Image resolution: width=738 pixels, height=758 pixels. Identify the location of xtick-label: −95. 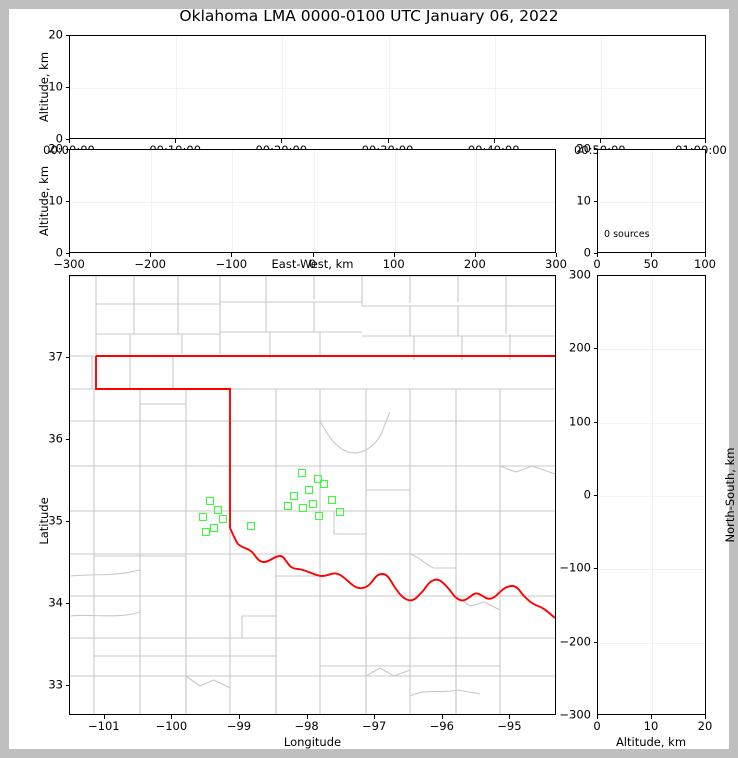
(509, 726).